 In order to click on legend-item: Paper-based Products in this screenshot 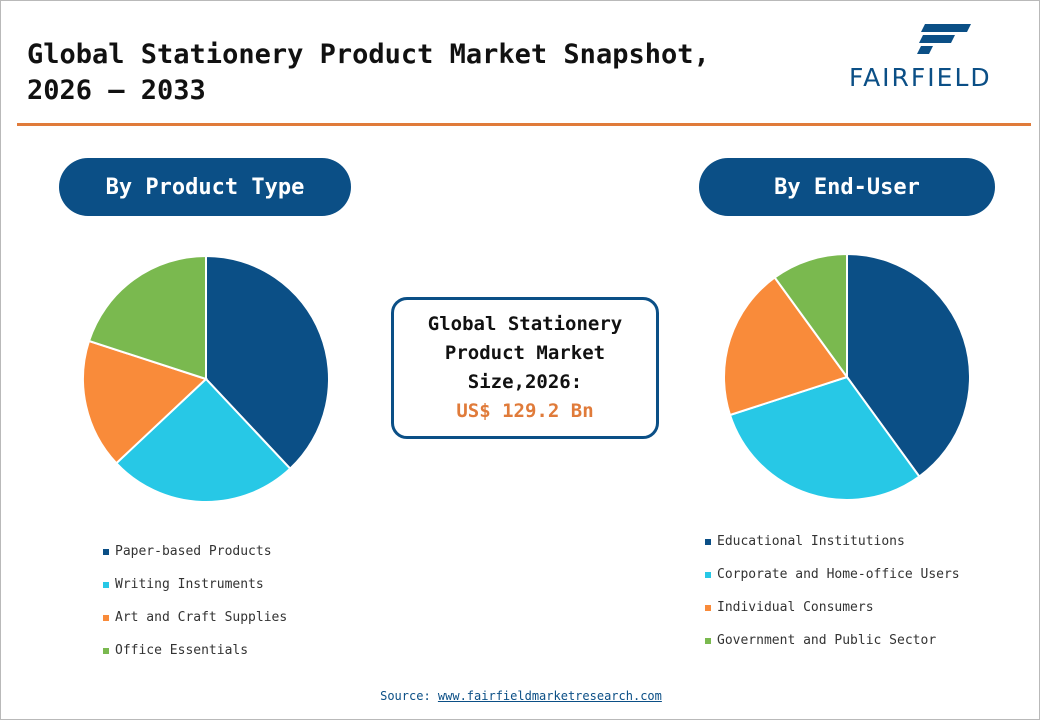, I will do `click(195, 551)`.